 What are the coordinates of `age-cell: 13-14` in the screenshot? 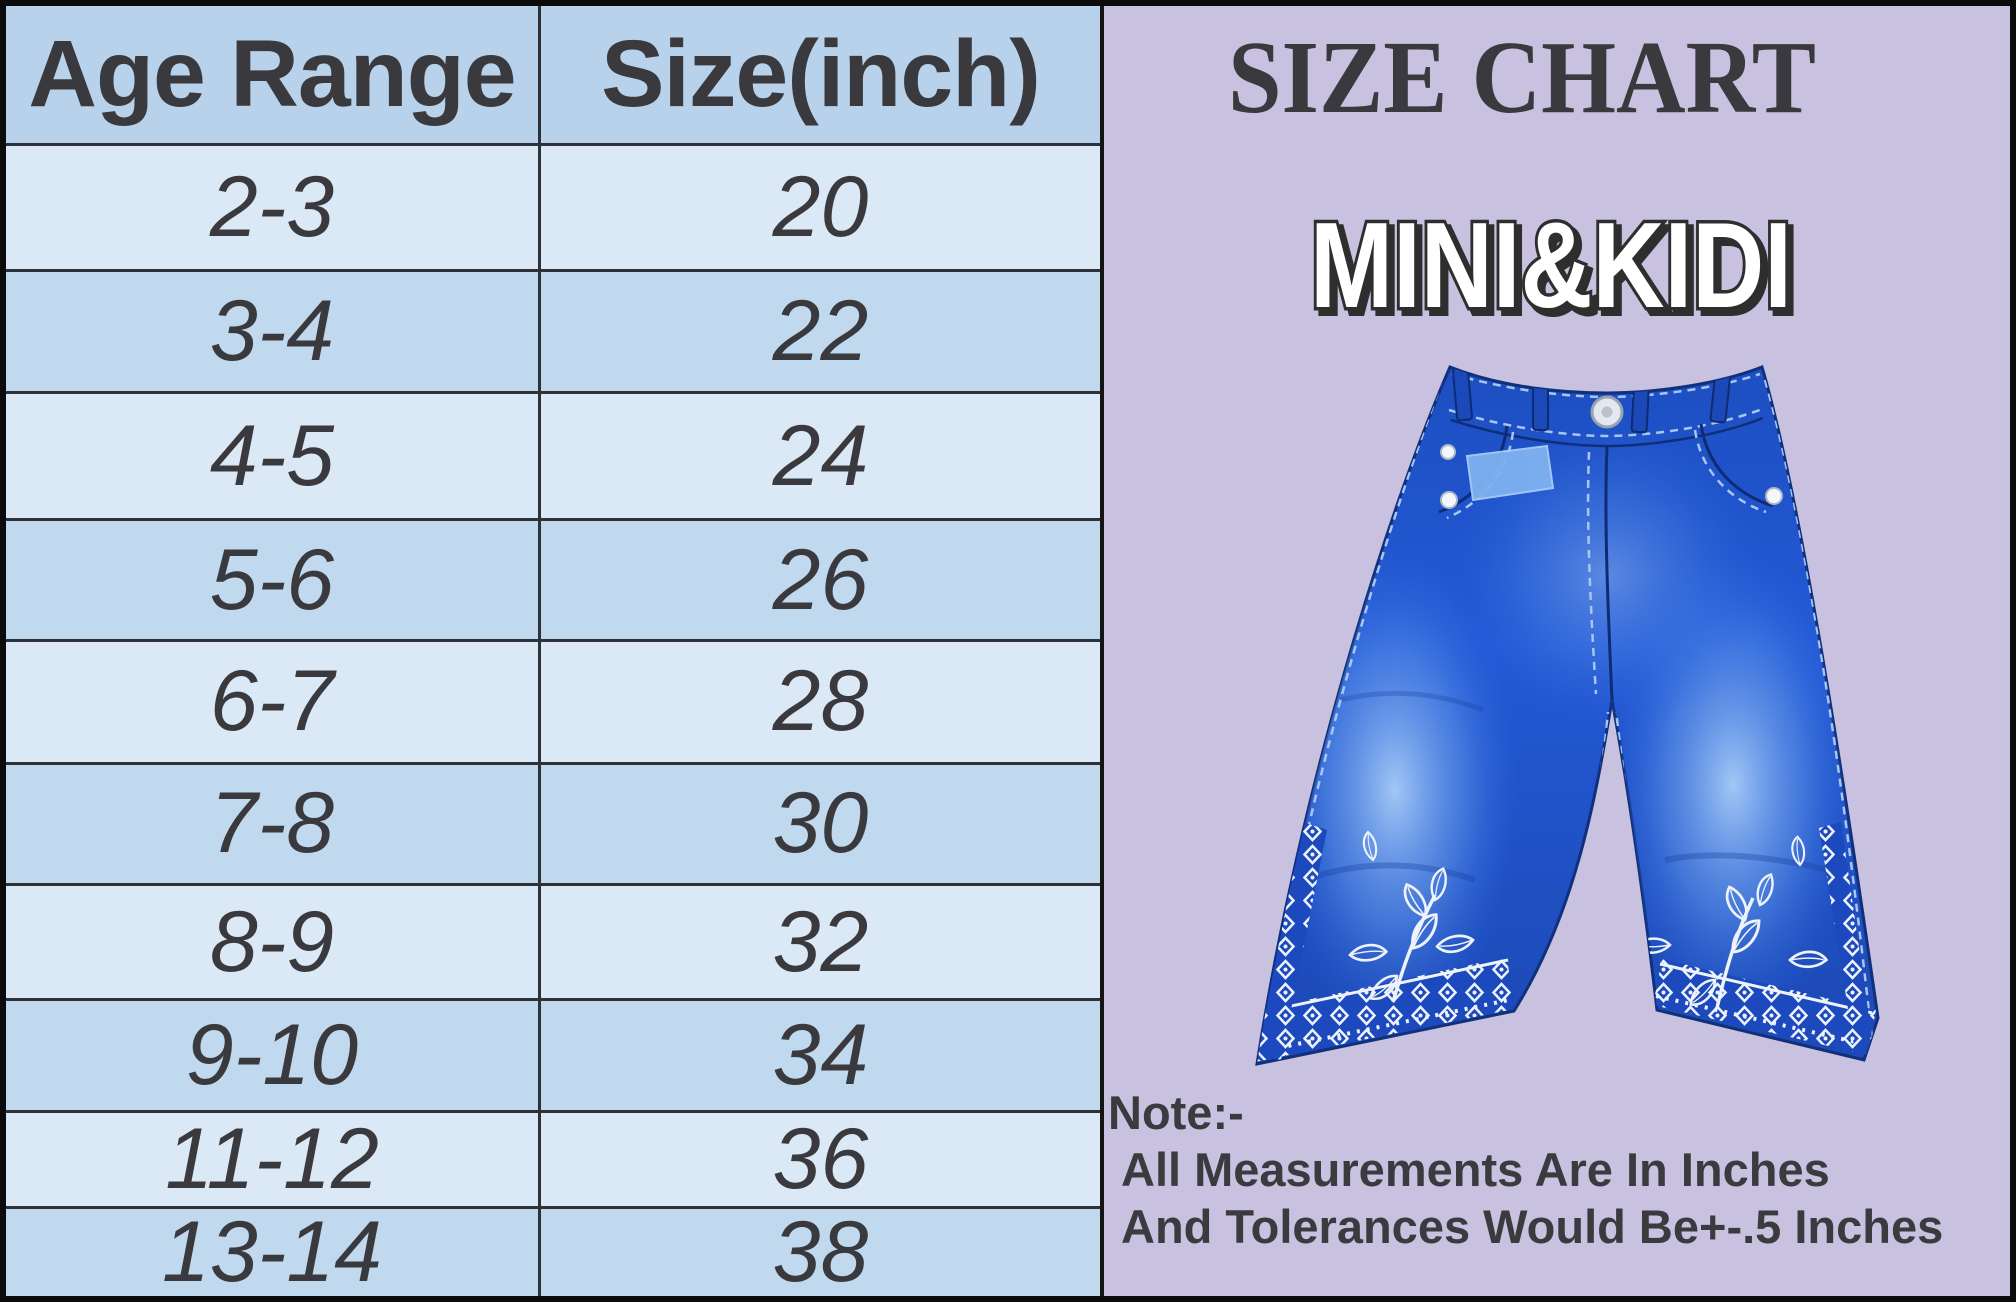 It's located at (272, 1252).